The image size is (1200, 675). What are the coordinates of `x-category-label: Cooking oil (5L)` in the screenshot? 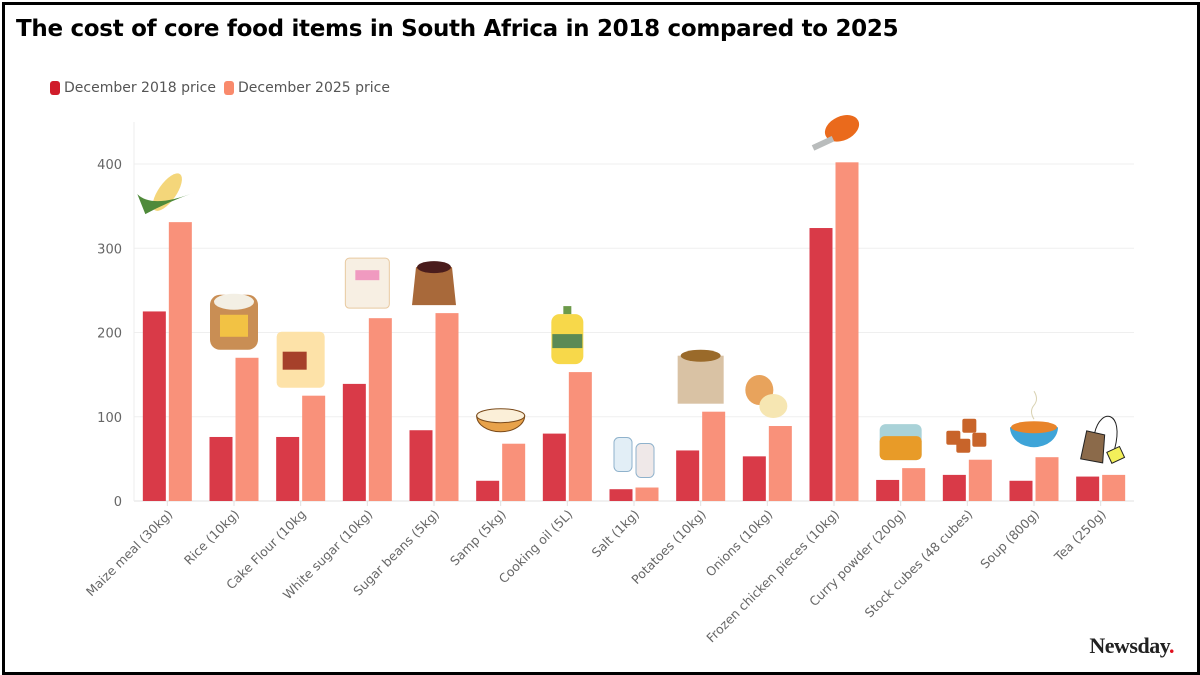 It's located at (536, 547).